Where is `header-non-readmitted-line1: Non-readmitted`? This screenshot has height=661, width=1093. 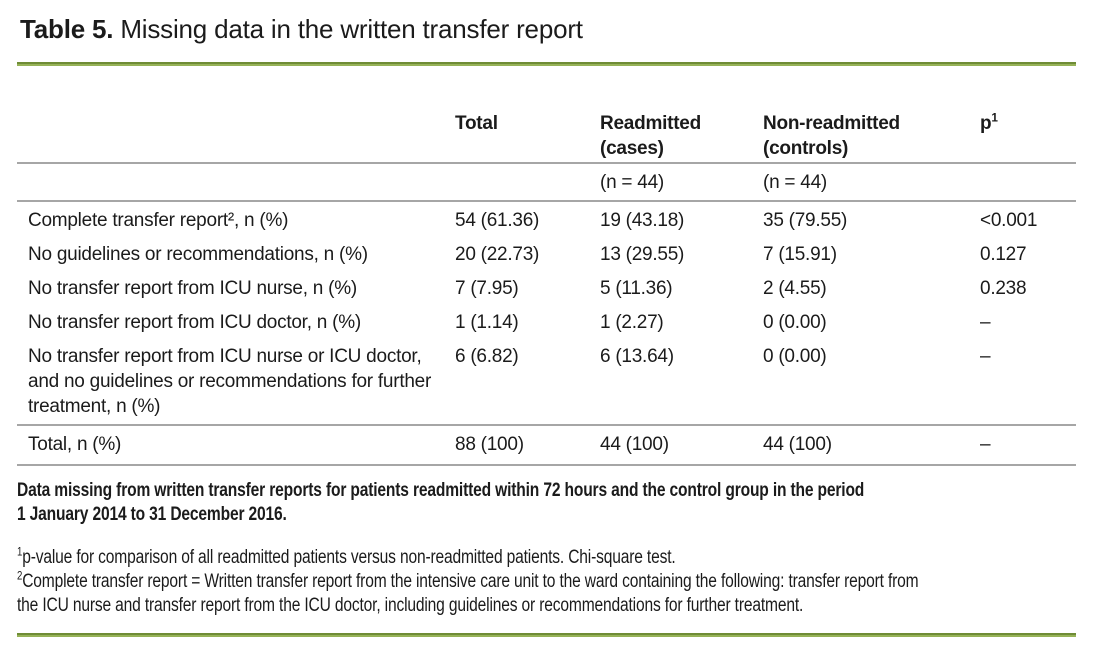
header-non-readmitted-line1: Non-readmitted is located at coordinates (831, 123).